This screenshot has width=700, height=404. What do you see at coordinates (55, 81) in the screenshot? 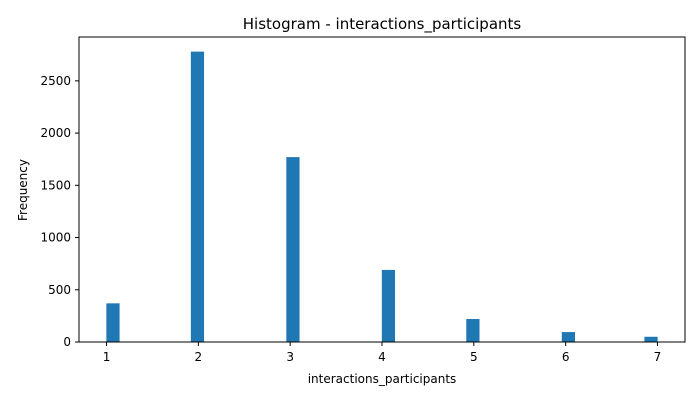
I see `y-tick-label: 2500` at bounding box center [55, 81].